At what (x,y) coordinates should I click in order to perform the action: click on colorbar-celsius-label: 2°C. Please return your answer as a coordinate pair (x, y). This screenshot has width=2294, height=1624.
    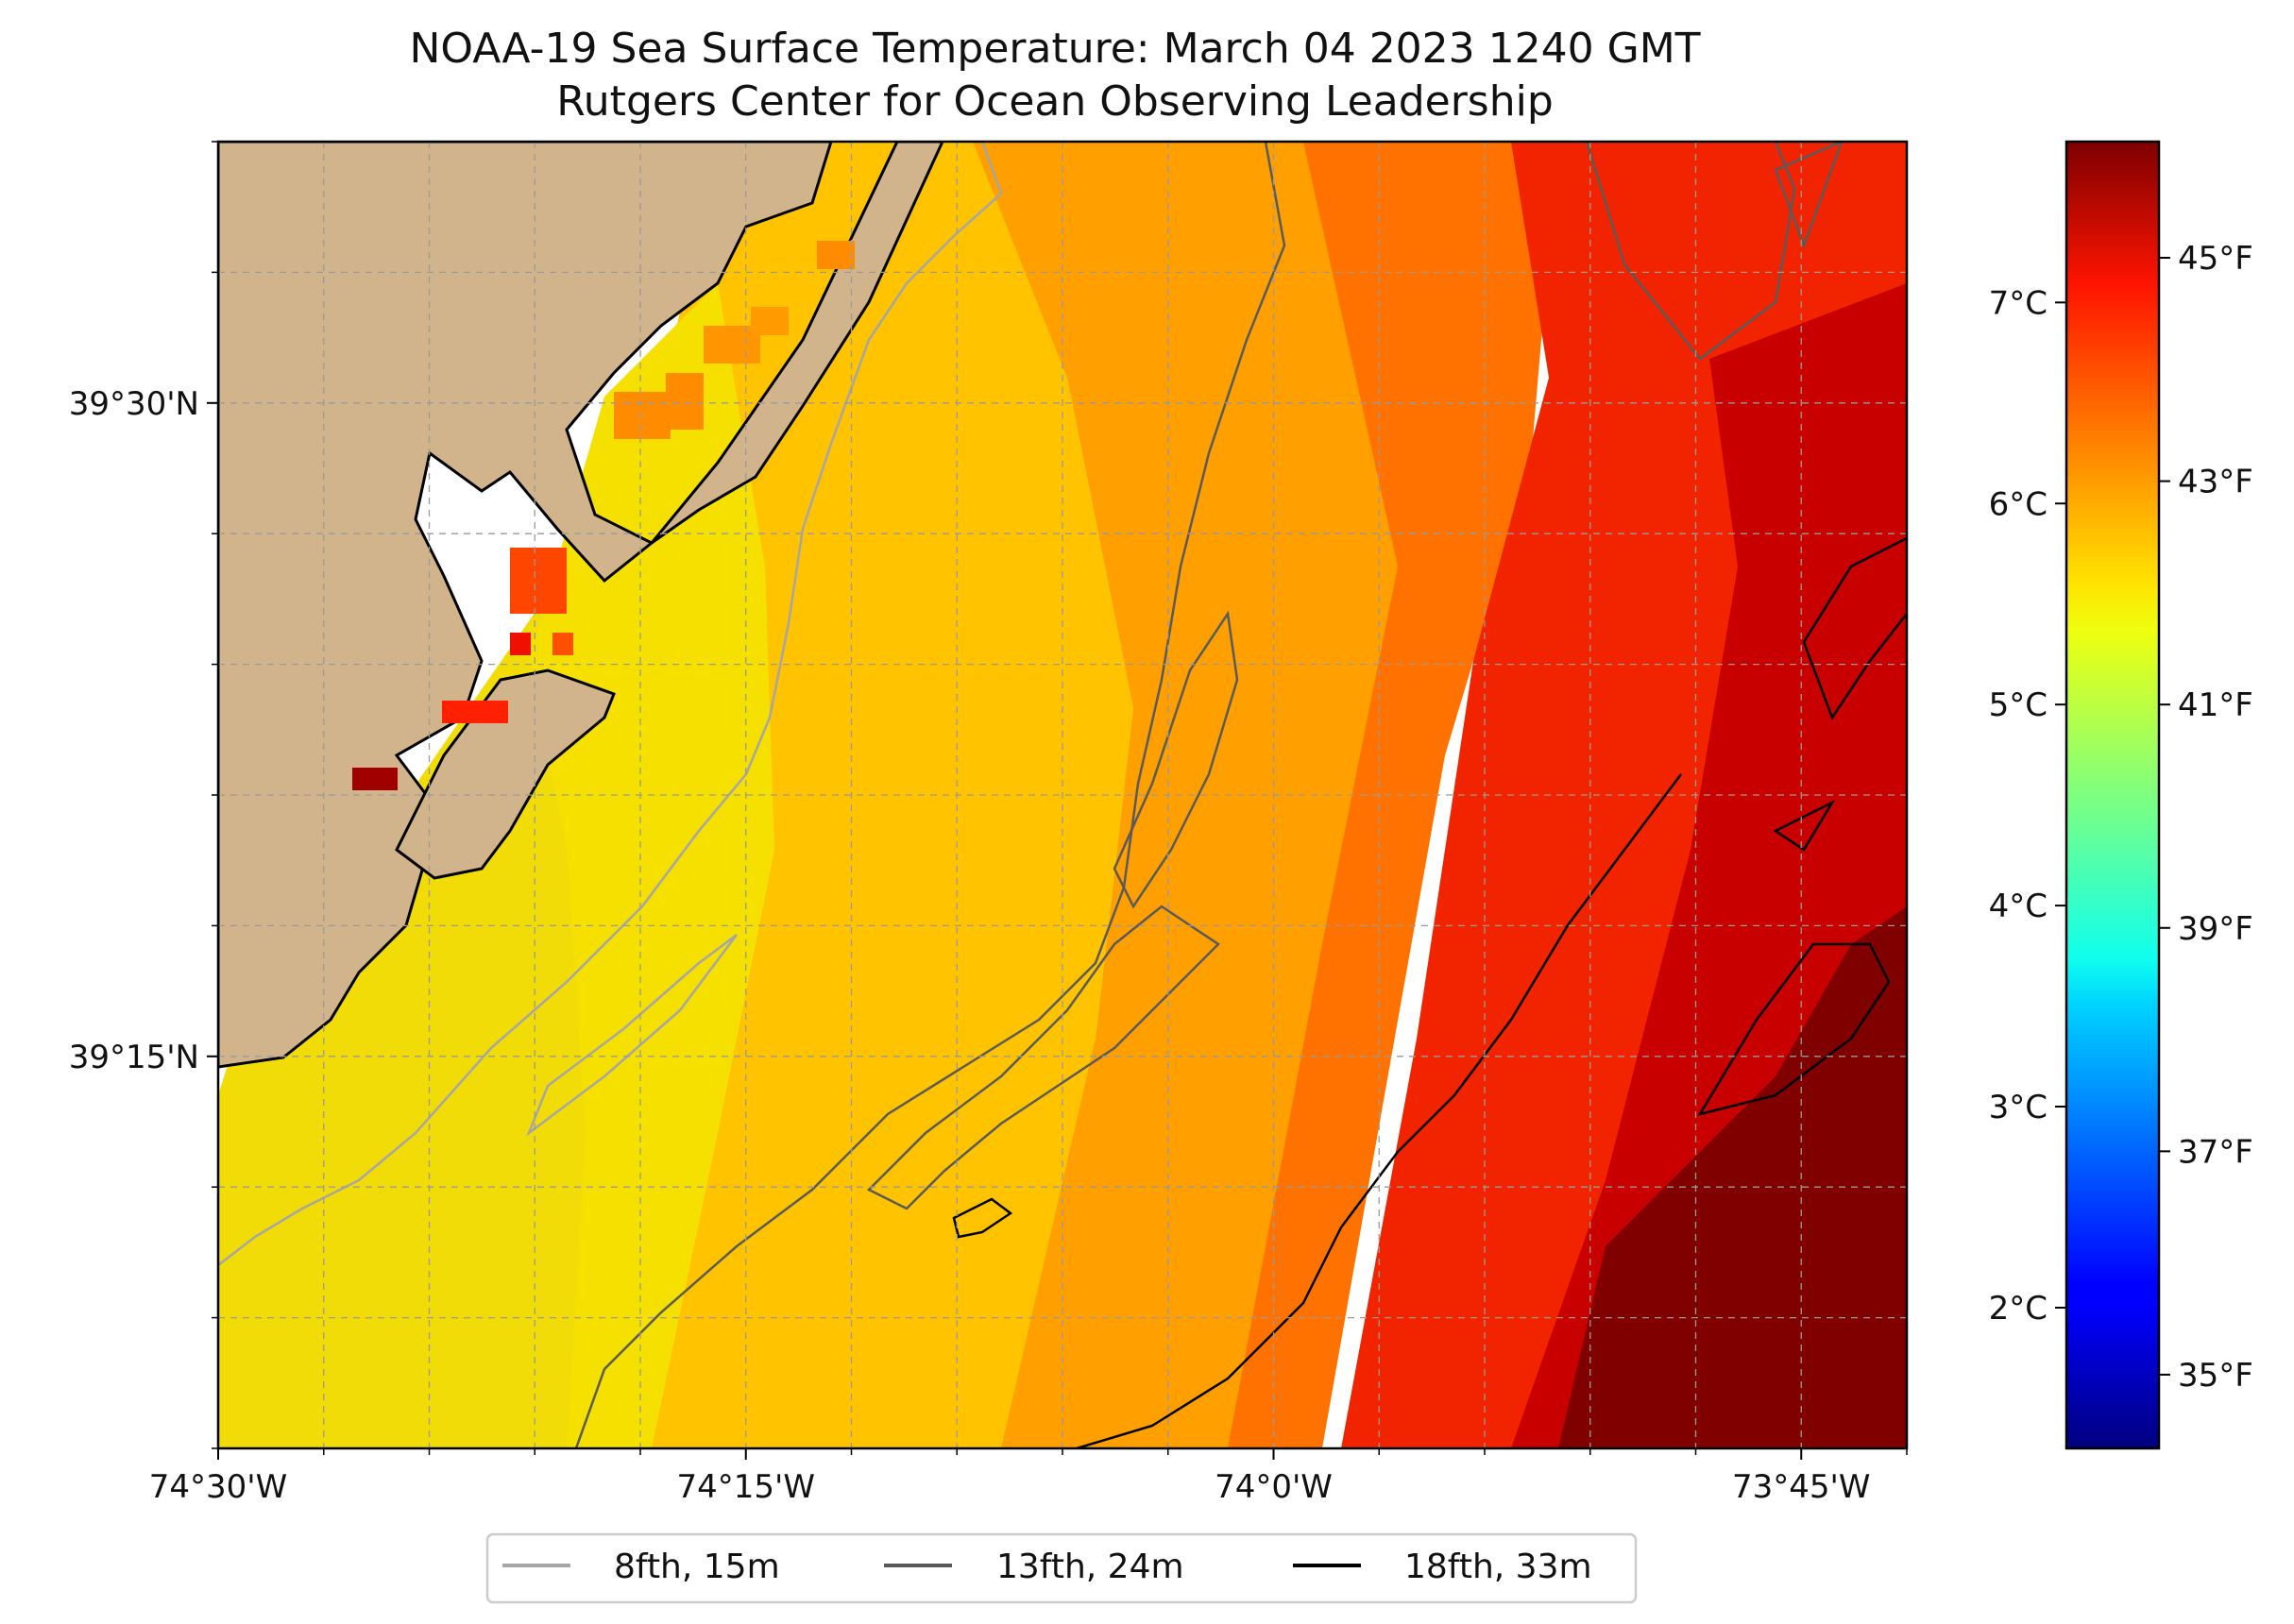
    Looking at the image, I should click on (2018, 1309).